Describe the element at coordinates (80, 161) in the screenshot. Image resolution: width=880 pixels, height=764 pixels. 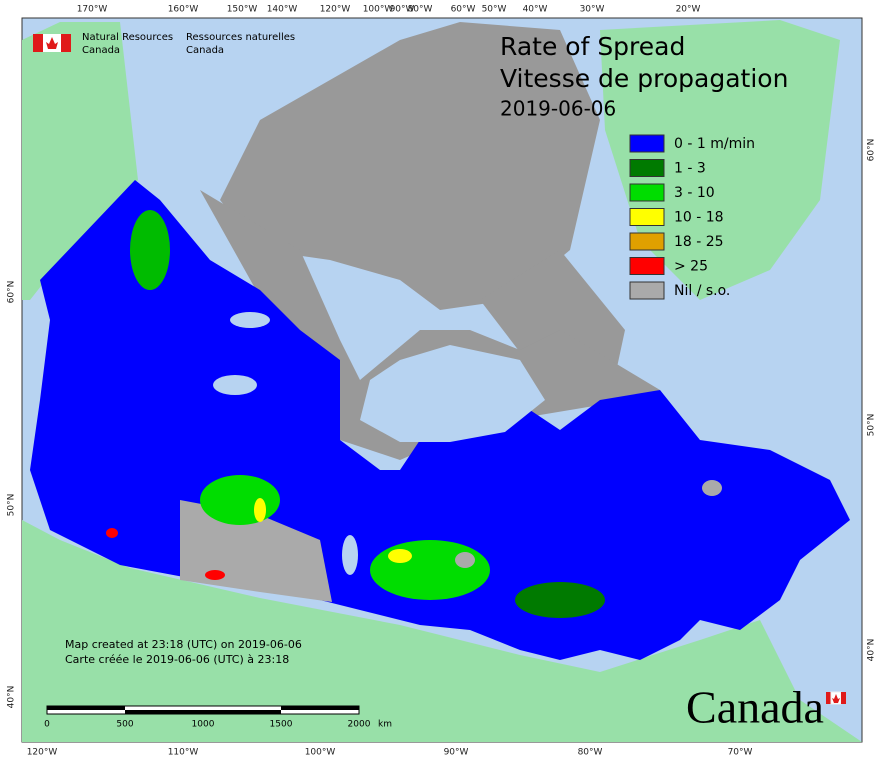
I see `alaska` at that location.